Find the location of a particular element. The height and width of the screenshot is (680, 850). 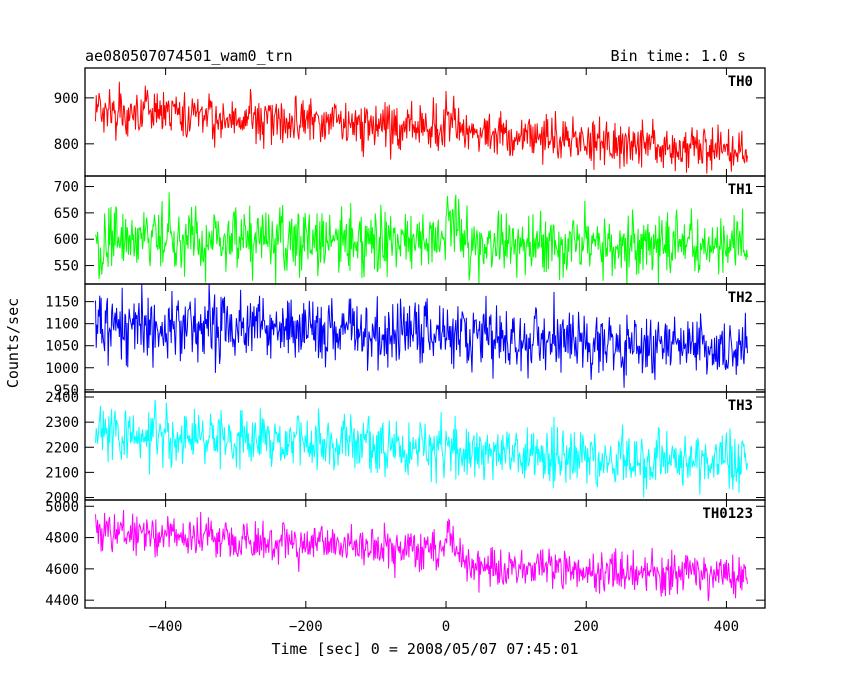

y-tick-label: 4600 is located at coordinates (62, 570).